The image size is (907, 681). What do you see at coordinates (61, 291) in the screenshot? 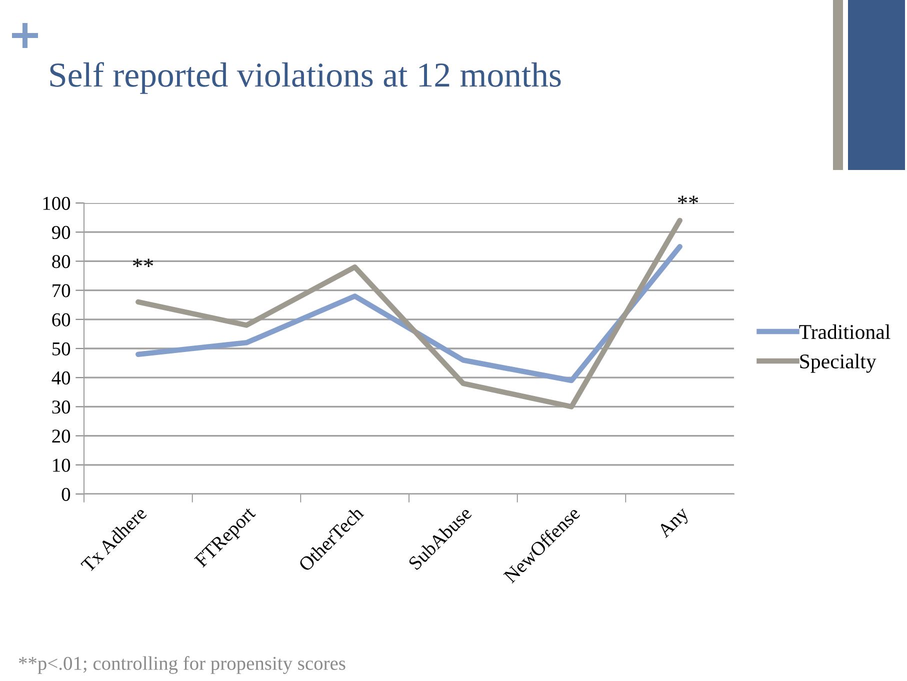
I see `y-tick-label: 70` at bounding box center [61, 291].